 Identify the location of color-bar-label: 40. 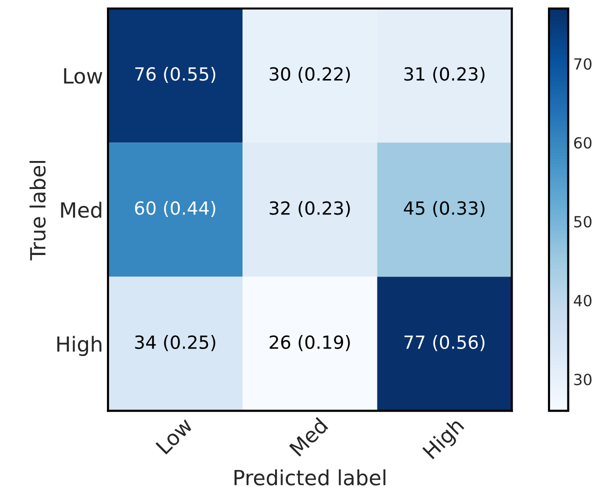
(583, 300).